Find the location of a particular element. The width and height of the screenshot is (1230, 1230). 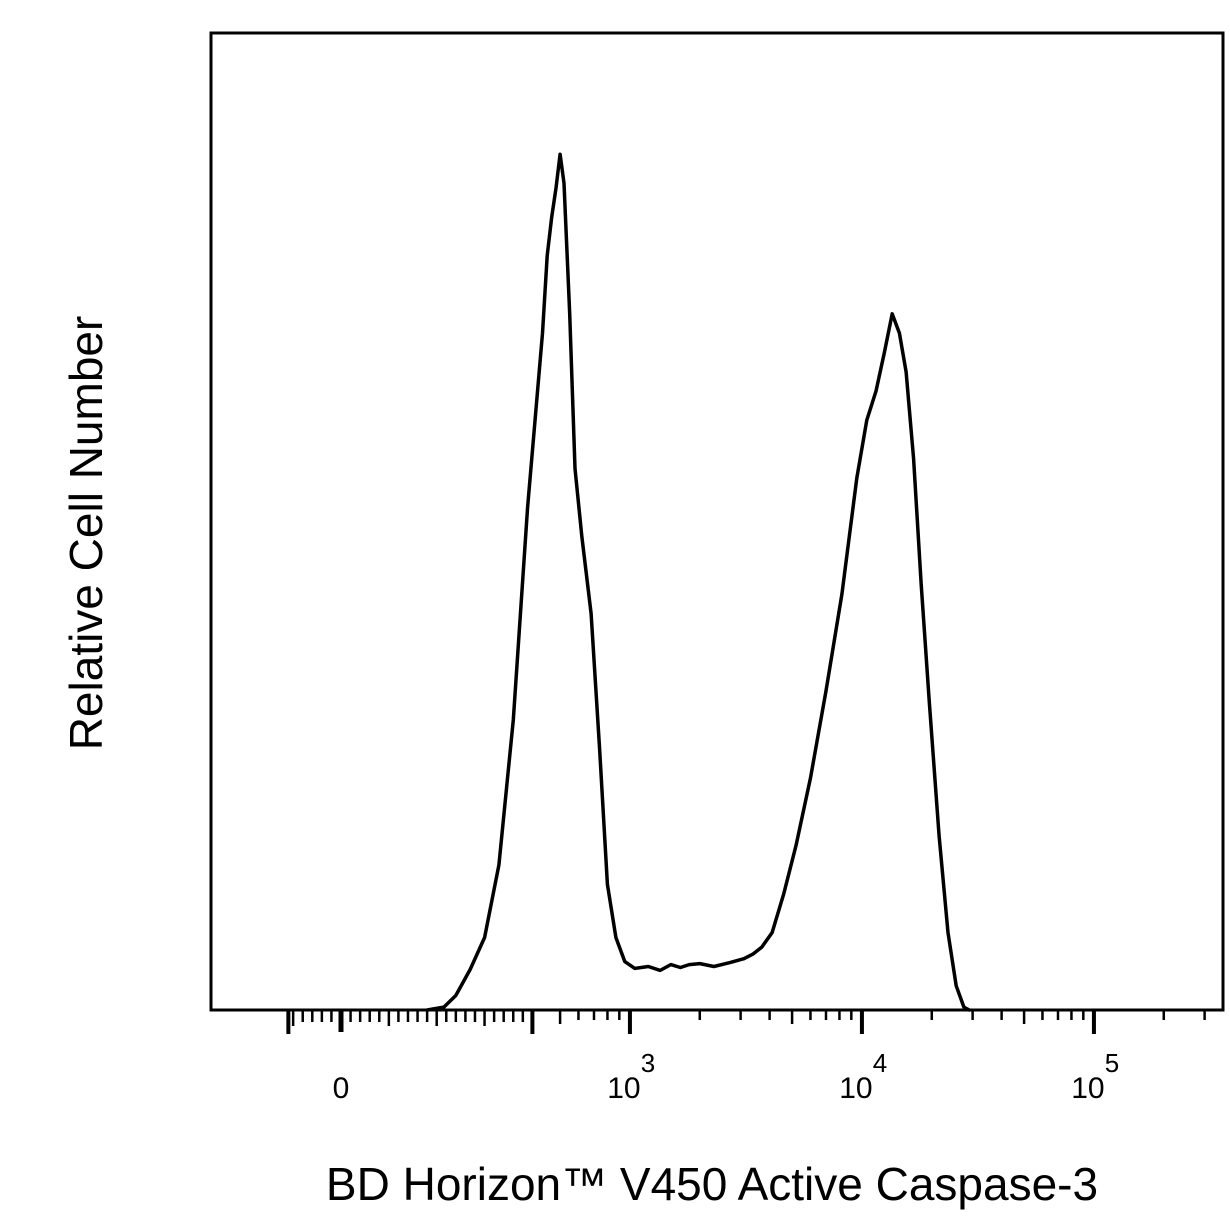

x-tick-label: 10³ is located at coordinates (631, 1076).